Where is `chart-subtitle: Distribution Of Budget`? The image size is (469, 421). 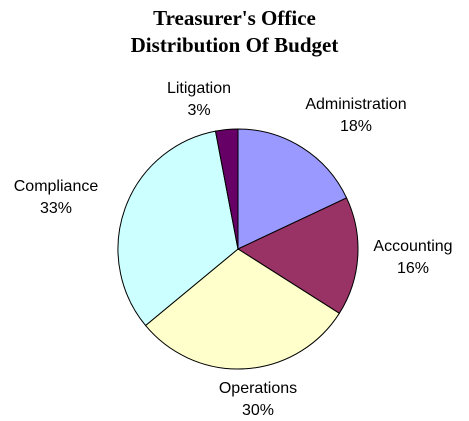 chart-subtitle: Distribution Of Budget is located at coordinates (234, 45).